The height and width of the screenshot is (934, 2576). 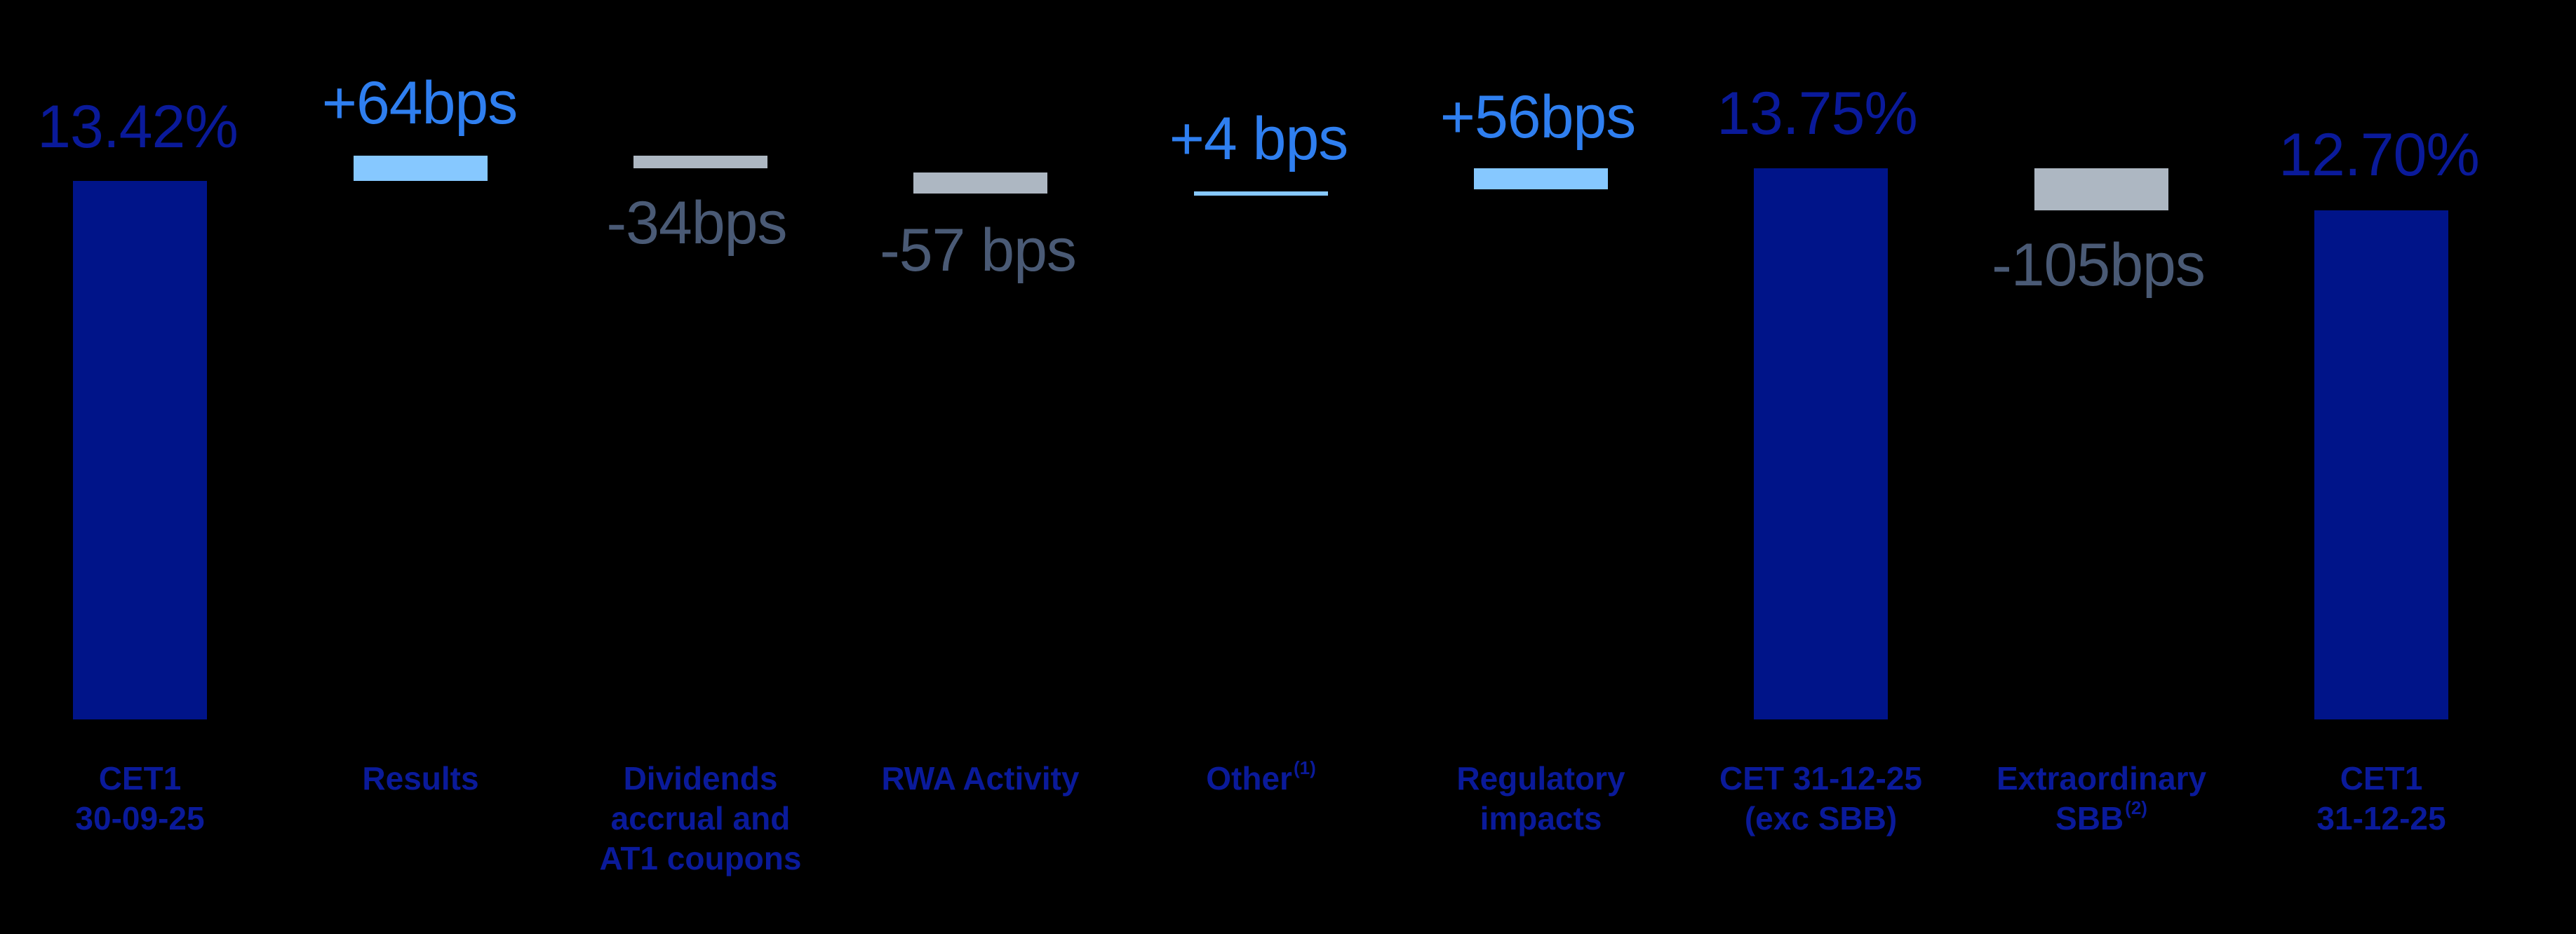 I want to click on category-label: CET 31-12-25 (exc SBB), so click(x=1821, y=799).